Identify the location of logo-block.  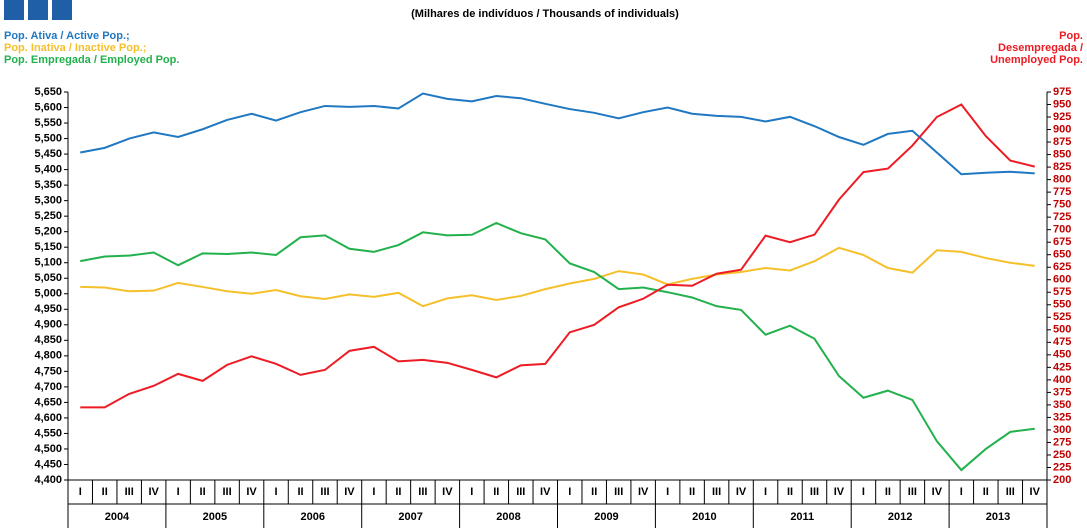
(38, 10).